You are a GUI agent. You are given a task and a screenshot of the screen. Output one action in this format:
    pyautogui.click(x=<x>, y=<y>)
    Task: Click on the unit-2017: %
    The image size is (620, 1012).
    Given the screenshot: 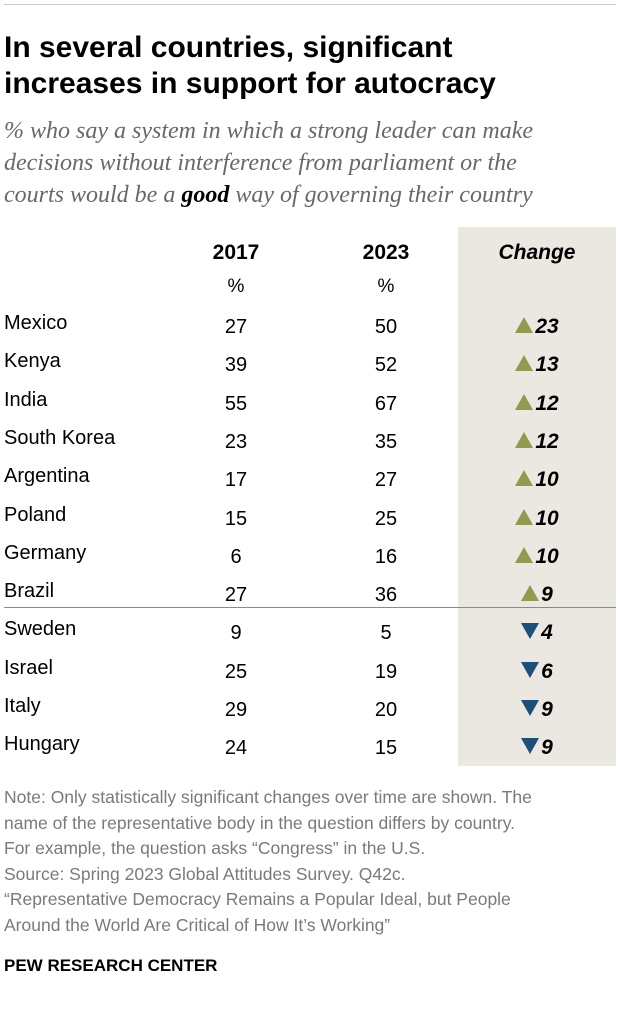 What is the action you would take?
    pyautogui.click(x=236, y=286)
    